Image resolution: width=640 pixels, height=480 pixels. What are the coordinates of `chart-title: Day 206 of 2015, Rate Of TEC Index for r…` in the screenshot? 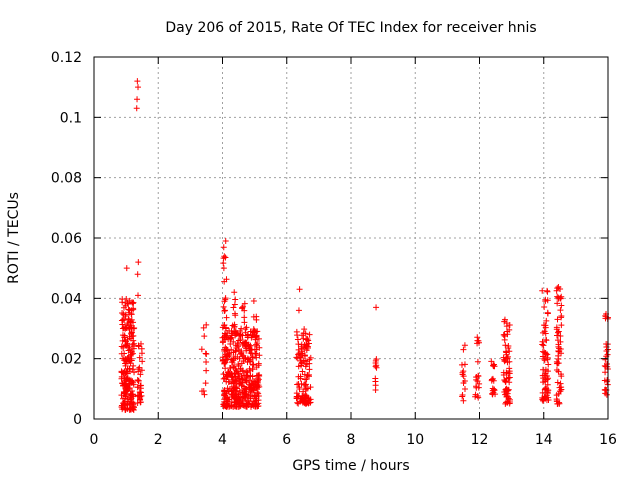 It's located at (350, 28).